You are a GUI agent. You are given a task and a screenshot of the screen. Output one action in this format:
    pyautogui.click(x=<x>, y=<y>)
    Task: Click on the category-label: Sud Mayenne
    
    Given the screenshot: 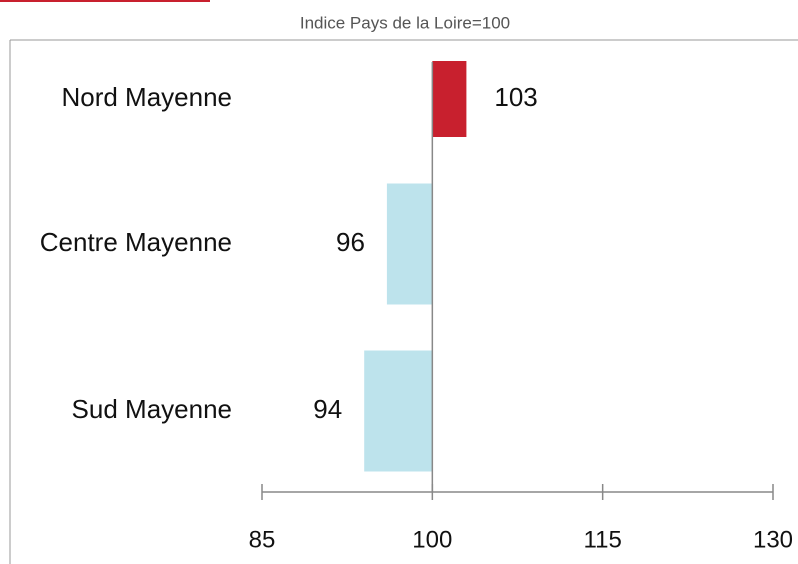 What is the action you would take?
    pyautogui.click(x=152, y=409)
    